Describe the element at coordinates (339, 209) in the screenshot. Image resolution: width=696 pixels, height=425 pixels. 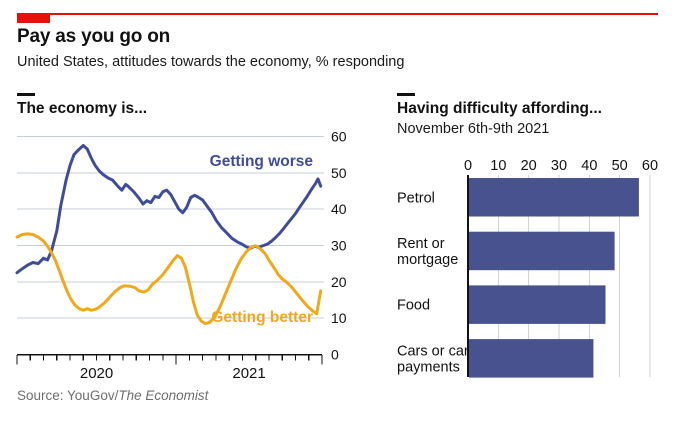
I see `y-axis-label-40: 40` at that location.